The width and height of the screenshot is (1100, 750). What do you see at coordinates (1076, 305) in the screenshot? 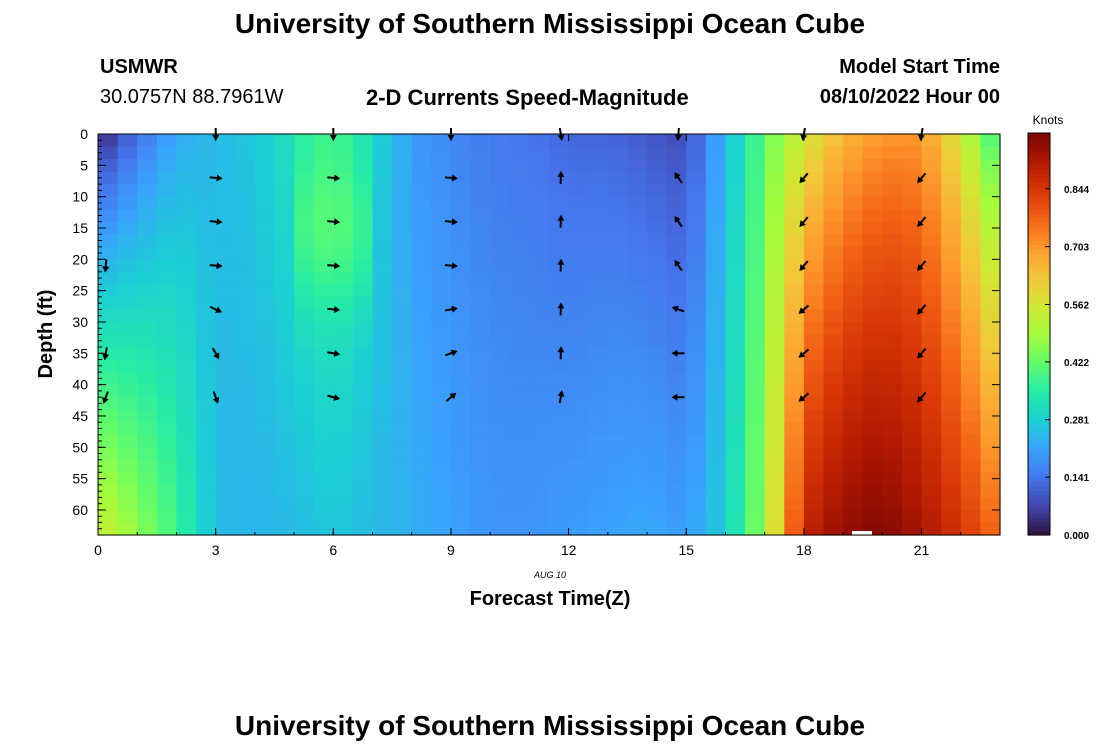
I see `colorbar-tick-label: 0.562` at bounding box center [1076, 305].